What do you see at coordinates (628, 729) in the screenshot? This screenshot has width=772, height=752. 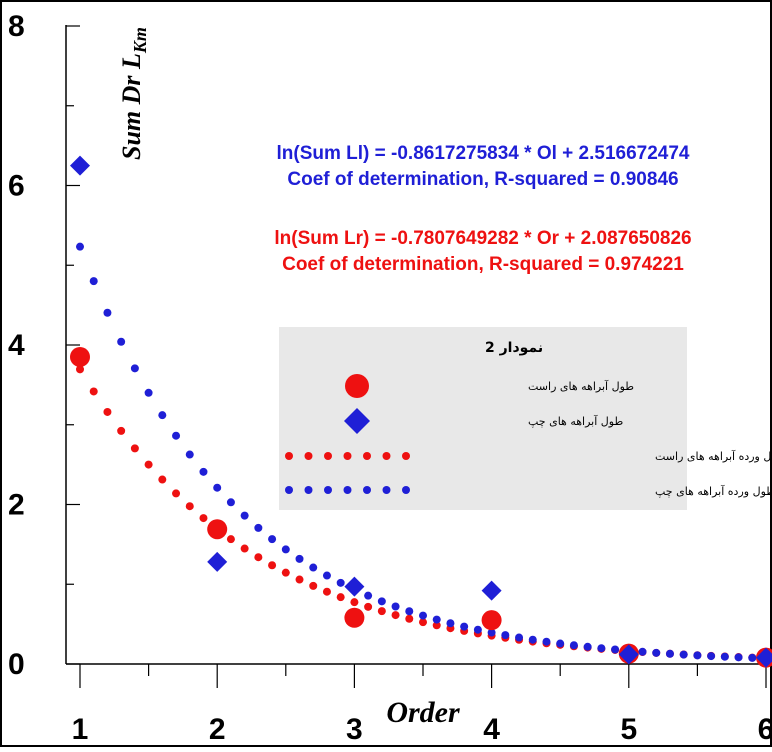 I see `x-tick-label: 5` at bounding box center [628, 729].